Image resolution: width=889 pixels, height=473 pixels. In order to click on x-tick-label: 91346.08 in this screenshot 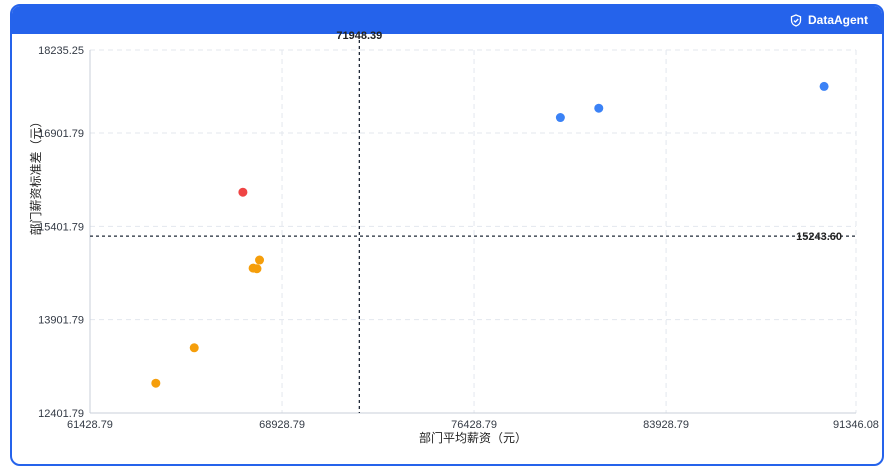, I will do `click(856, 425)`.